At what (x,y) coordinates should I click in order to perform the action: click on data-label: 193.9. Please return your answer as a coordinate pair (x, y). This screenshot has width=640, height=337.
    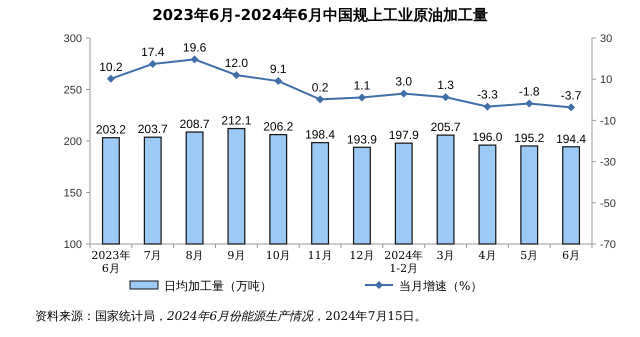
    Looking at the image, I should click on (362, 139).